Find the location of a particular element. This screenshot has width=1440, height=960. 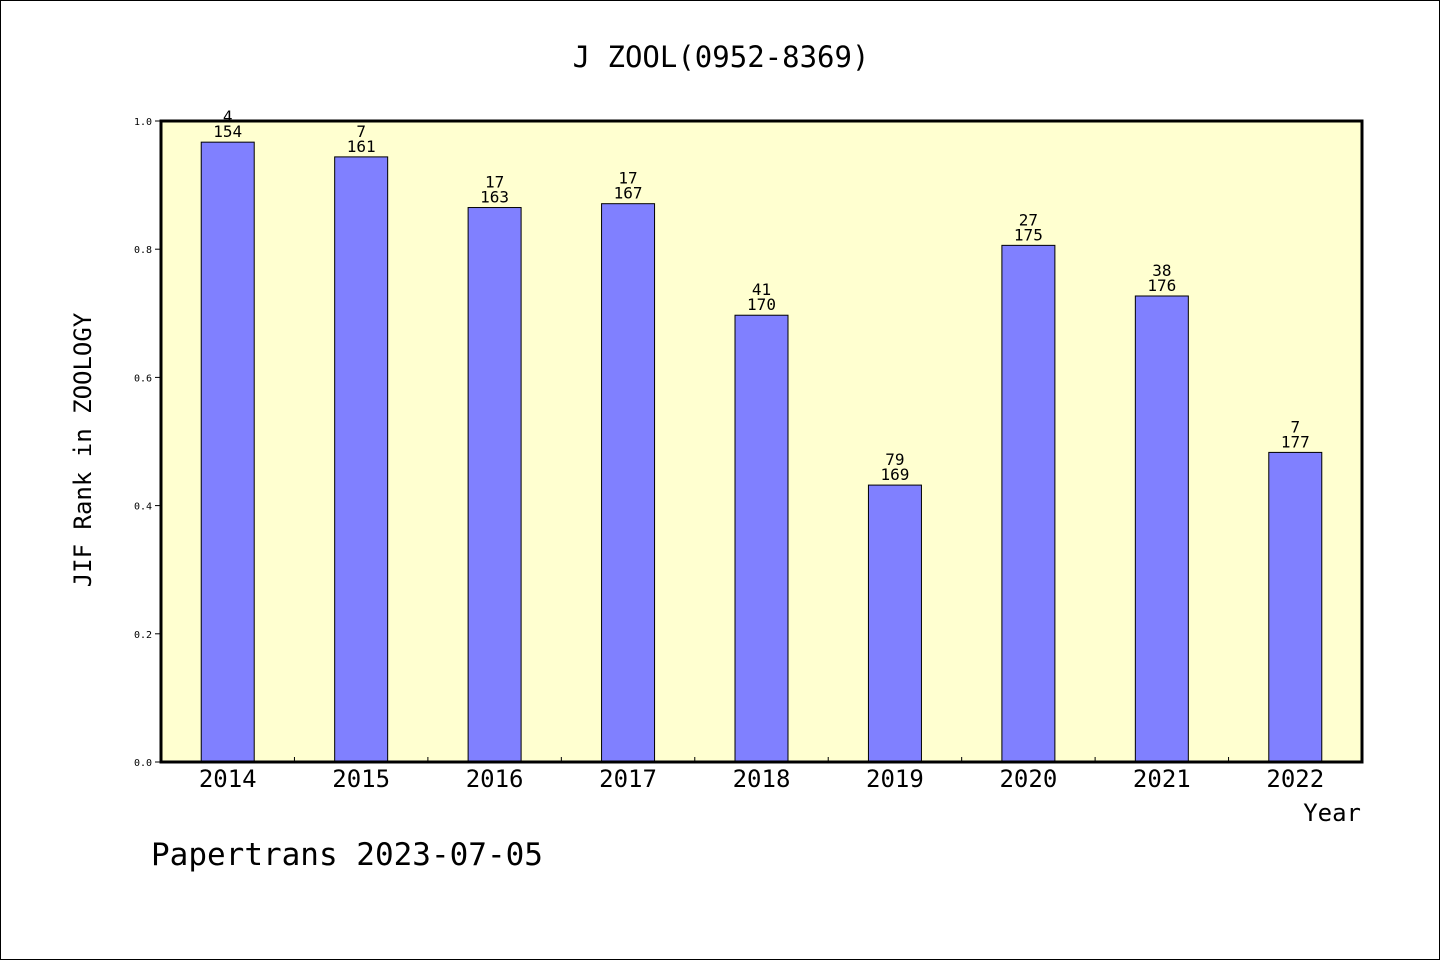

x-axis-label: Year is located at coordinates (1332, 813).